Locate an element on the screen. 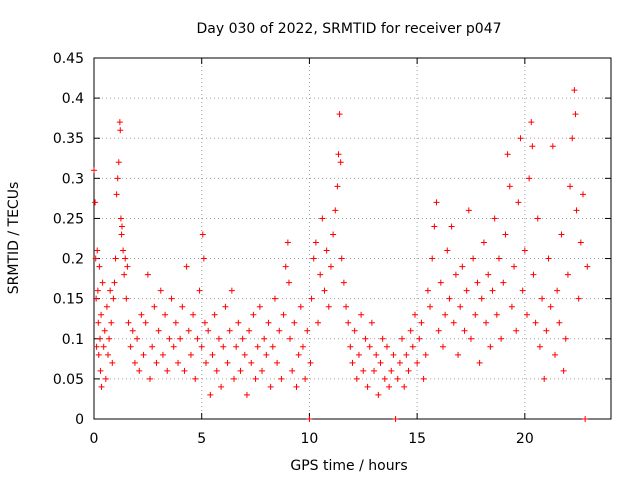 The image size is (640, 480). x-tick-label: 10 is located at coordinates (310, 439).